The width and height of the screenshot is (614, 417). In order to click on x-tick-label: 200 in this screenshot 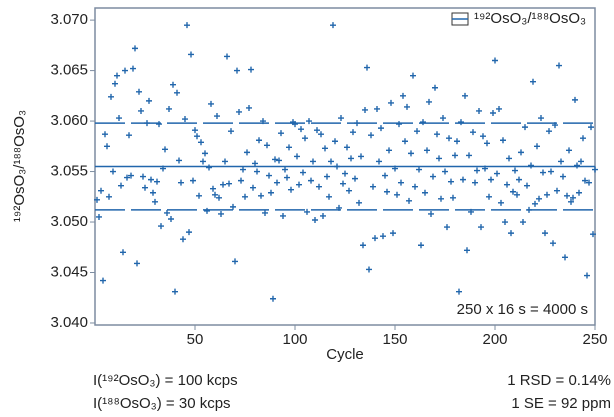, I will do `click(494, 339)`.